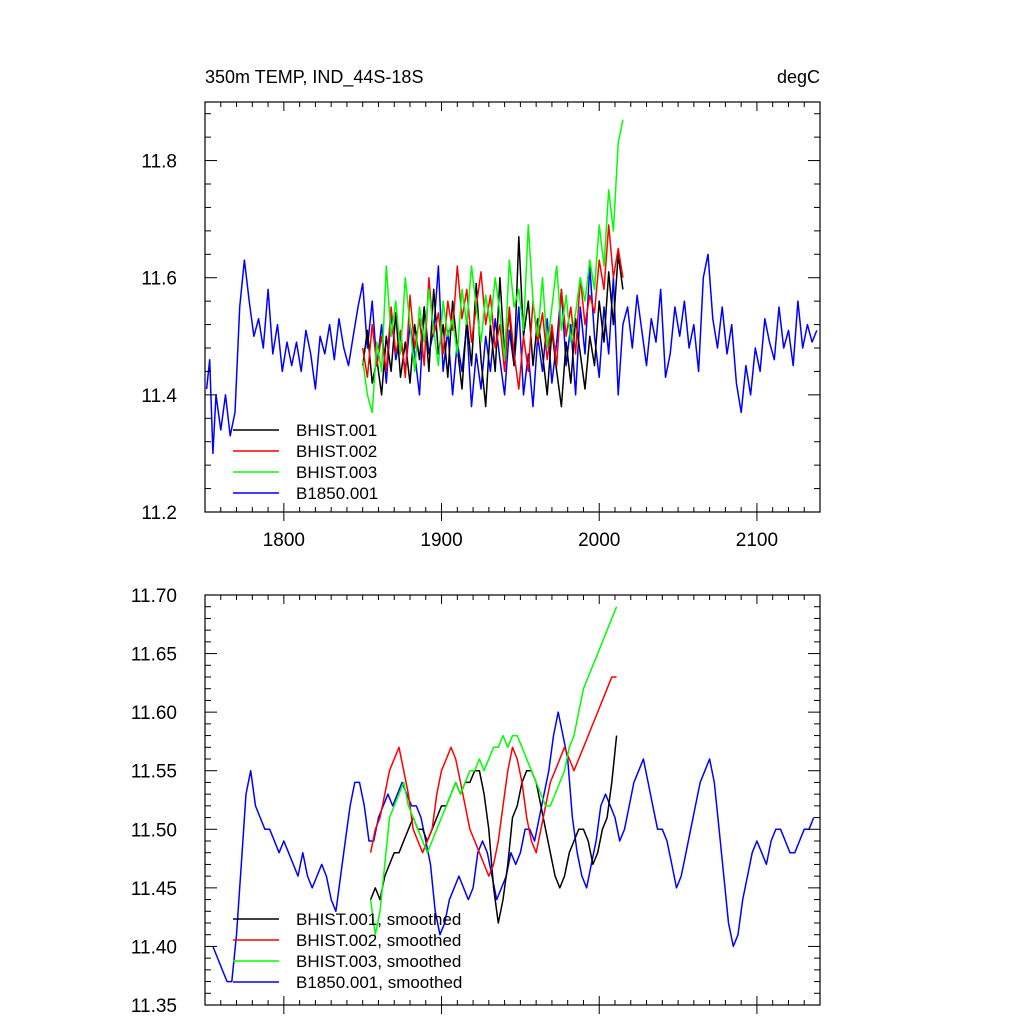 Image resolution: width=1024 pixels, height=1024 pixels. Describe the element at coordinates (336, 451) in the screenshot. I see `legend-label: BHIST.002` at that location.